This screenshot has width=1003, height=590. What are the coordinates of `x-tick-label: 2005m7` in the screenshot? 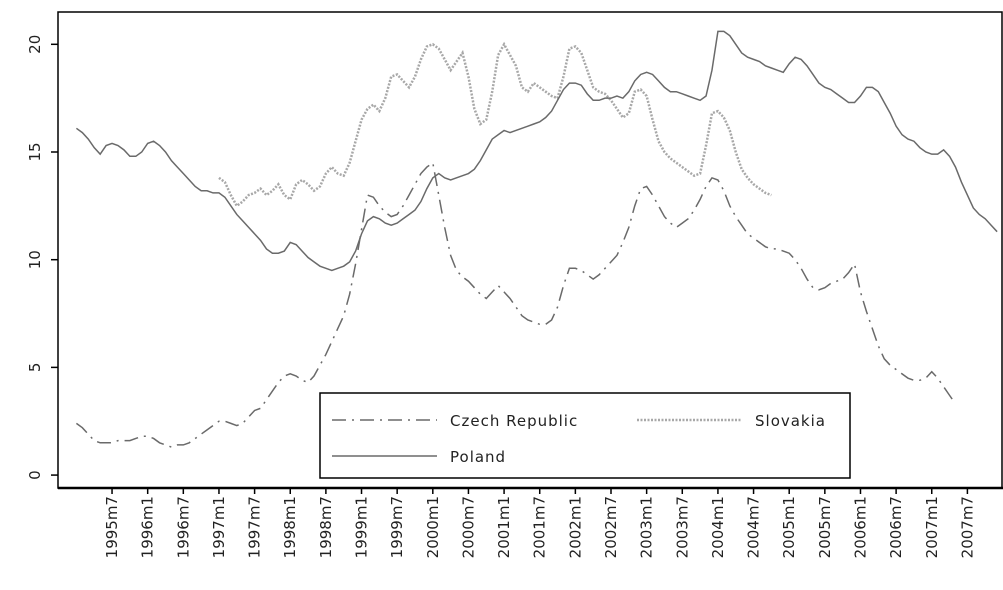 It's located at (825, 527).